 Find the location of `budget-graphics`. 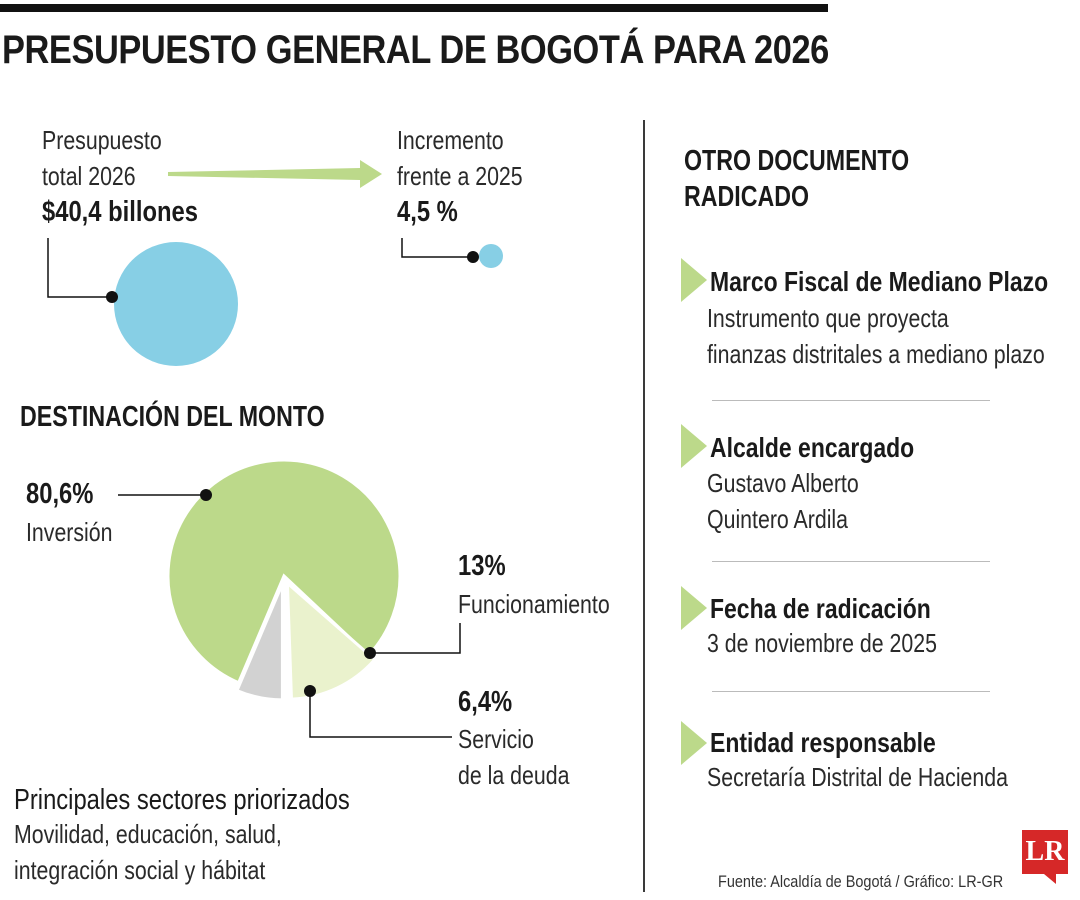

budget-graphics is located at coordinates (275, 263).